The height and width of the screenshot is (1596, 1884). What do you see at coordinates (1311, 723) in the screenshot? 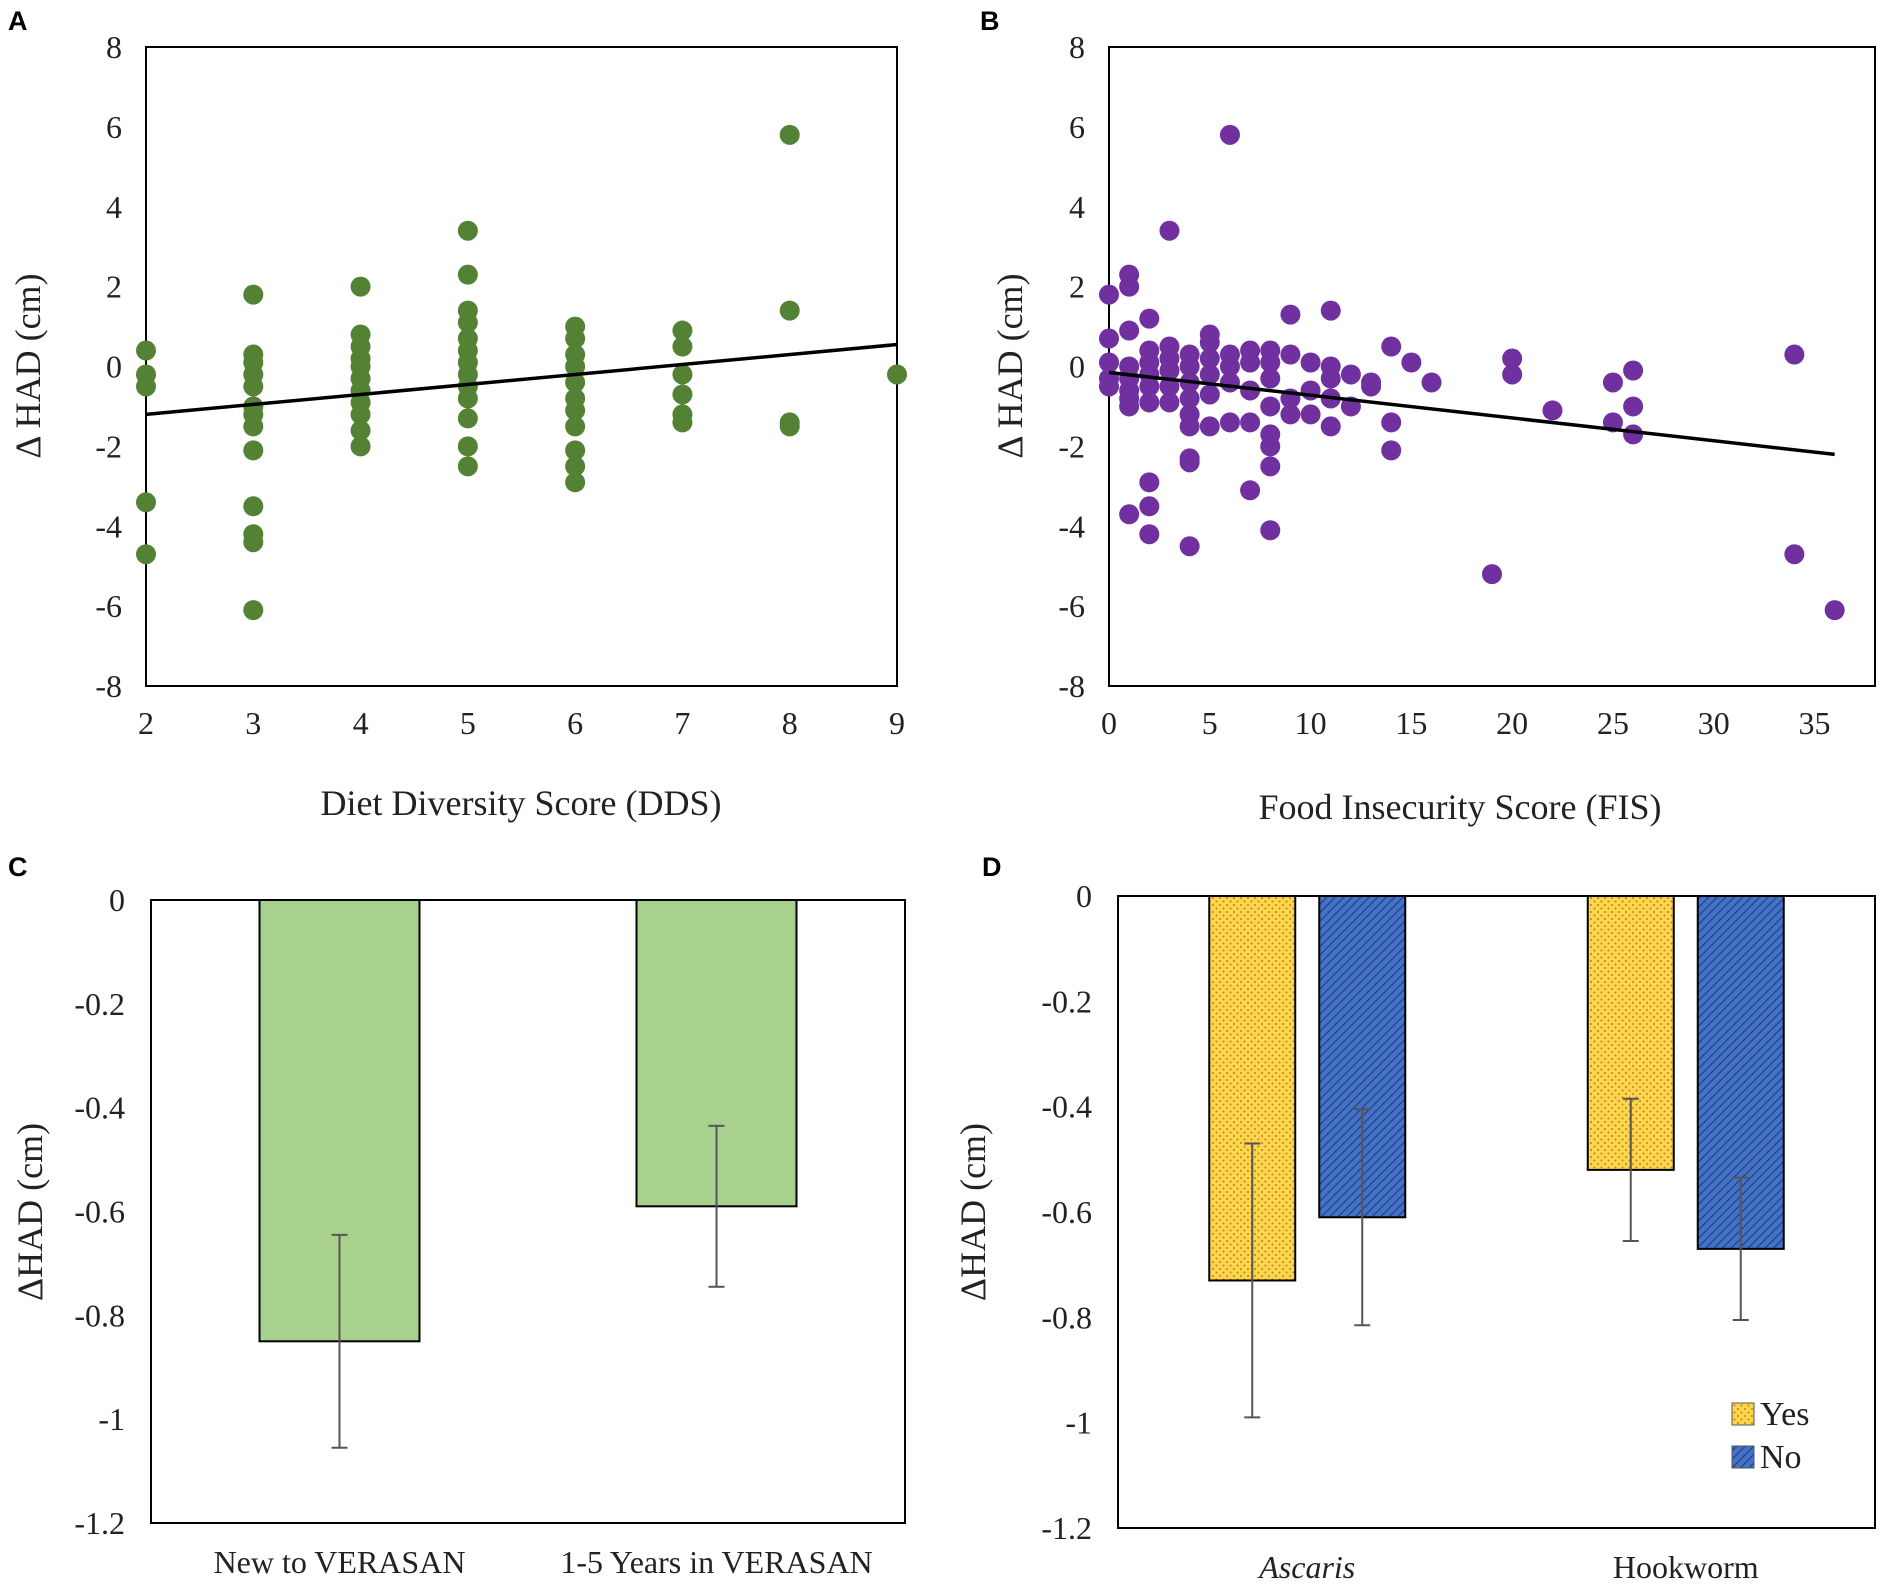
I see `x-tick-label: 10` at bounding box center [1311, 723].